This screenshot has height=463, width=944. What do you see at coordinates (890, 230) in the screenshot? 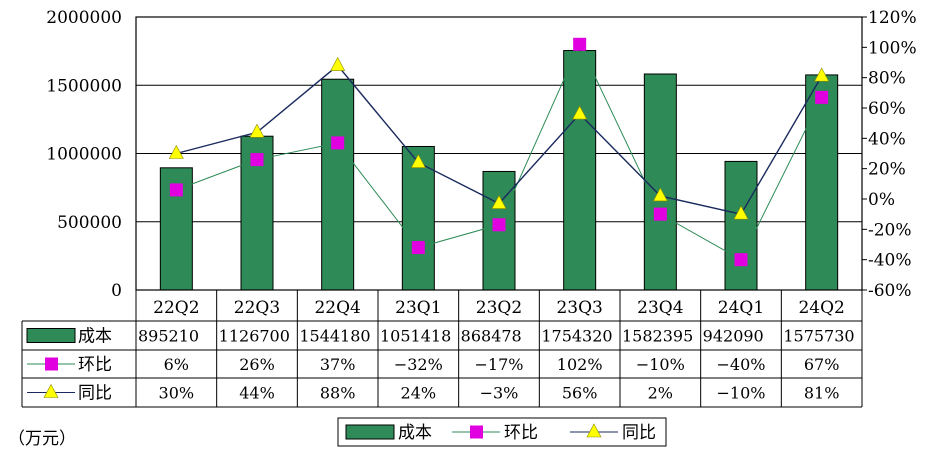
I see `y-right-tick-label: -20%` at bounding box center [890, 230].